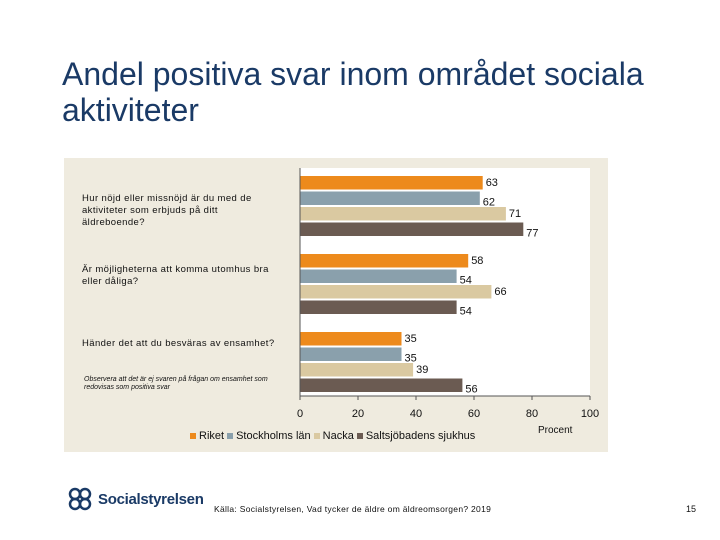 The image size is (720, 540). What do you see at coordinates (555, 430) in the screenshot?
I see `x-axis-label: Procent` at bounding box center [555, 430].